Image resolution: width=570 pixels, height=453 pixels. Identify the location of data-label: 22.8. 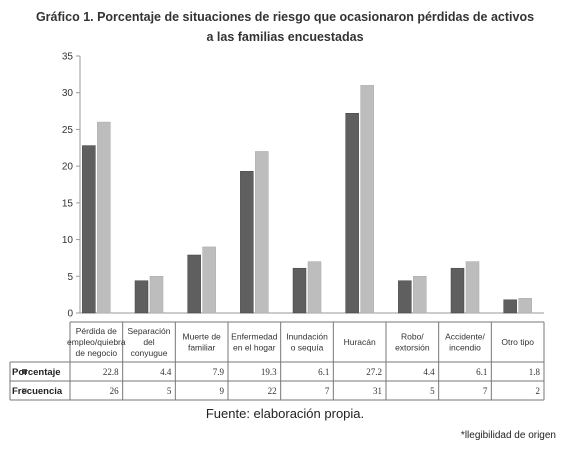
(111, 372).